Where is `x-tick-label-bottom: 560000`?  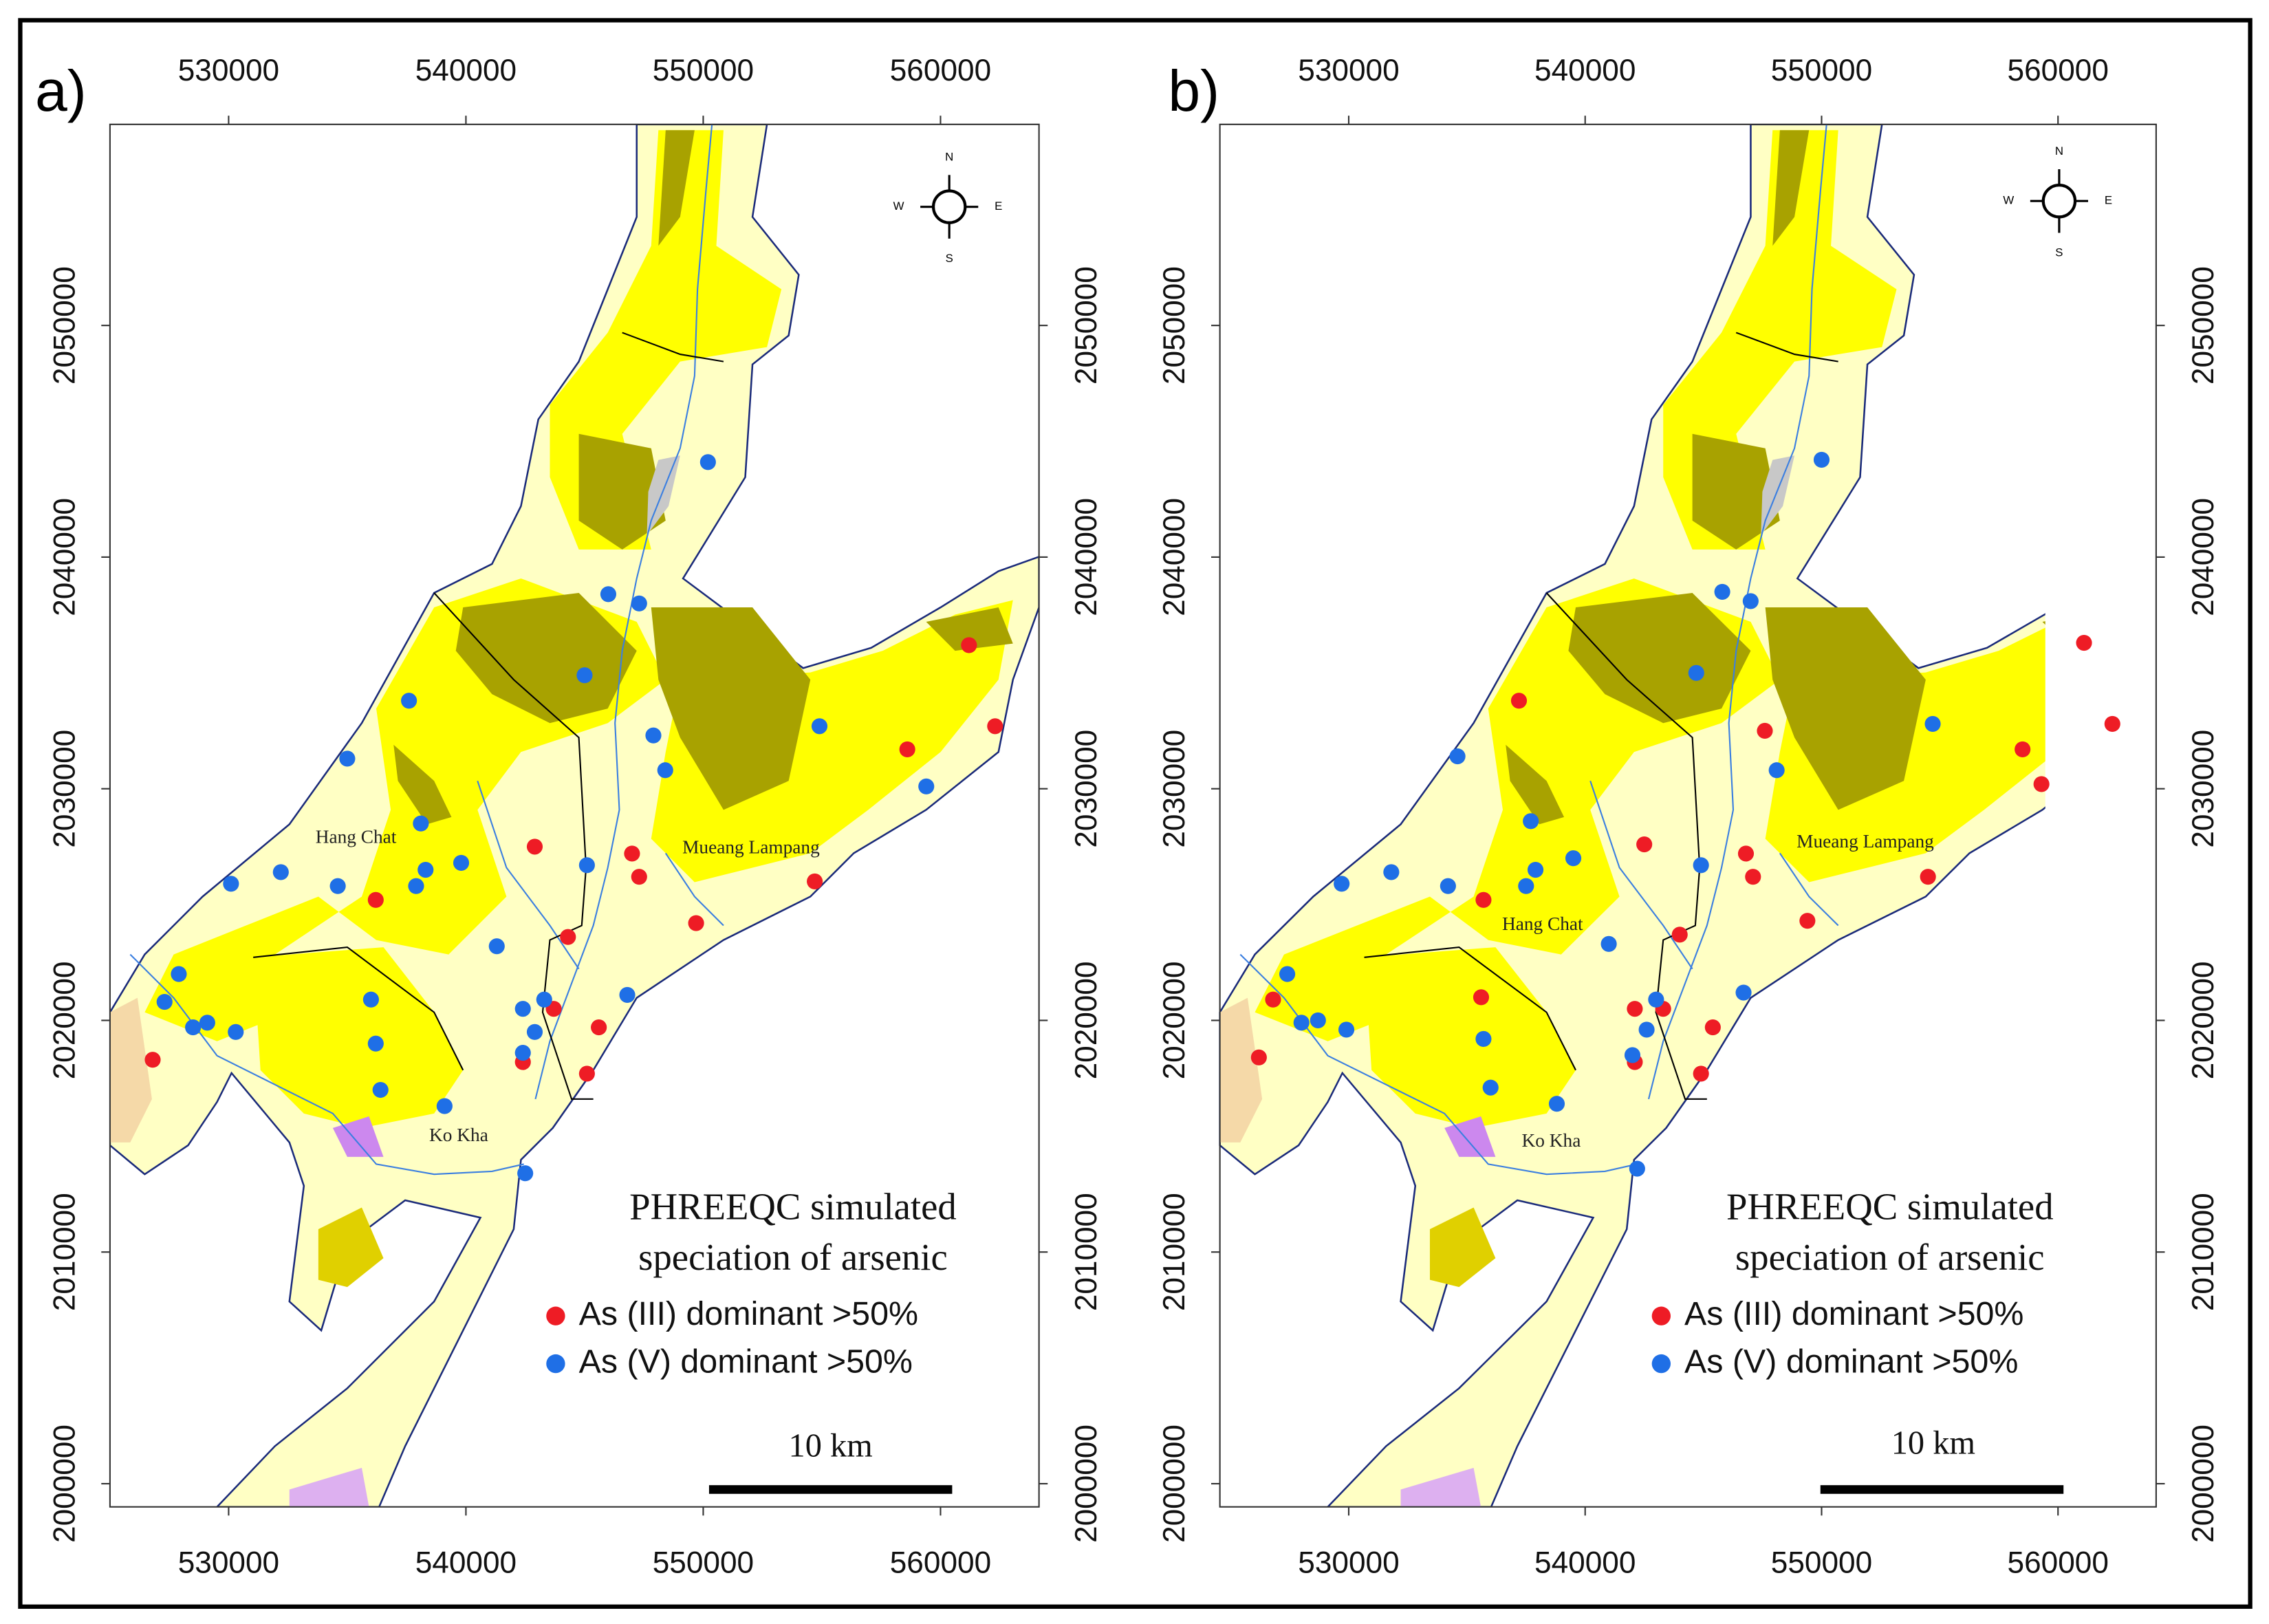
x-tick-label-bottom: 560000 is located at coordinates (2058, 1563).